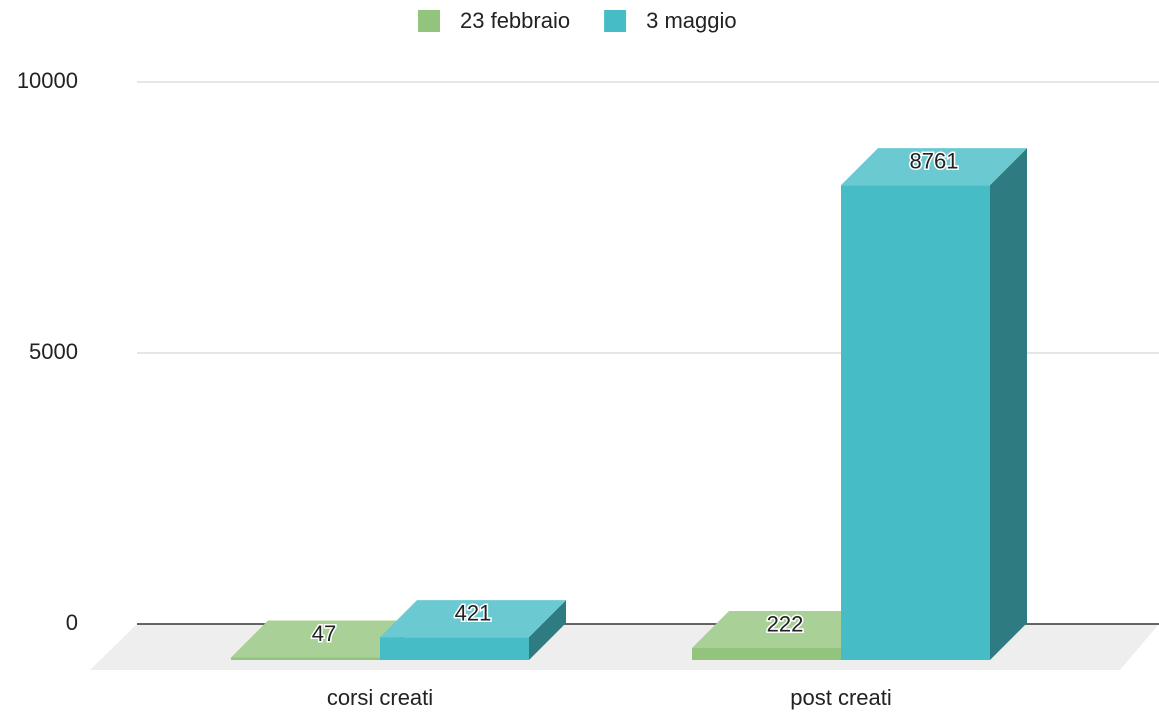  Describe the element at coordinates (691, 20) in the screenshot. I see `legend-label: 3 maggio` at that location.